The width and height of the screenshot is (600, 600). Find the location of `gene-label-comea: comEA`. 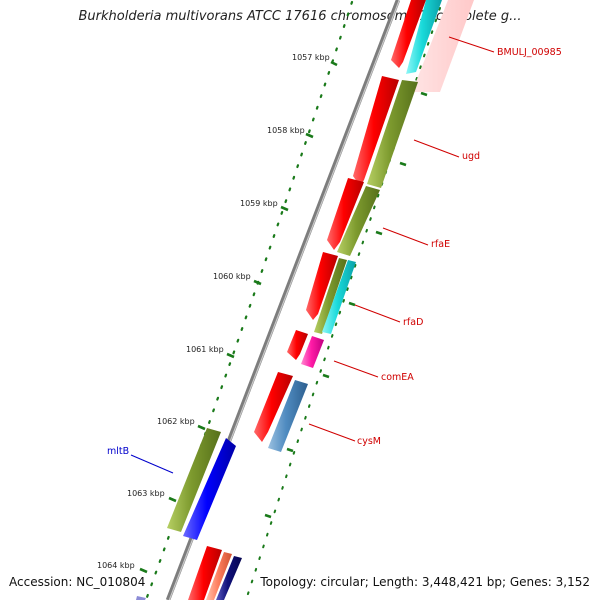

gene-label-comea: comEA is located at coordinates (397, 377).